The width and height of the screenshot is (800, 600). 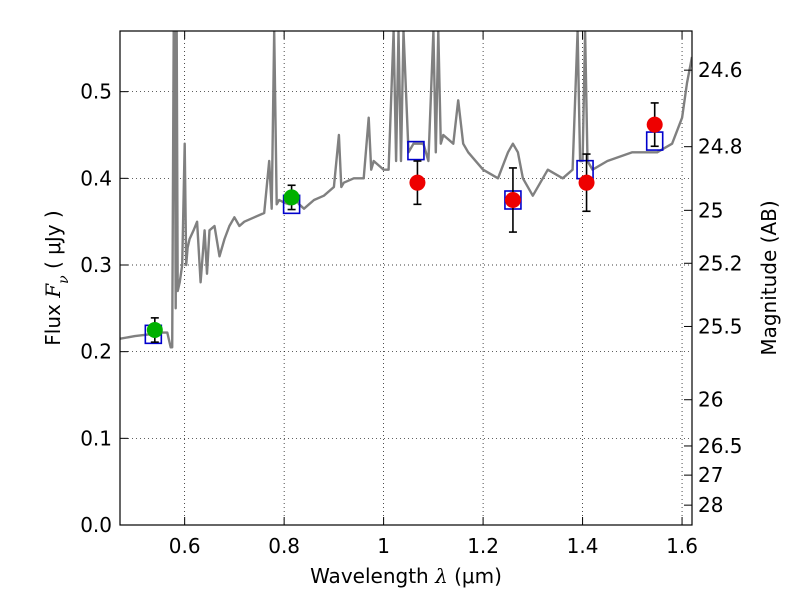 What do you see at coordinates (416, 150) in the screenshot?
I see `model-square-point` at bounding box center [416, 150].